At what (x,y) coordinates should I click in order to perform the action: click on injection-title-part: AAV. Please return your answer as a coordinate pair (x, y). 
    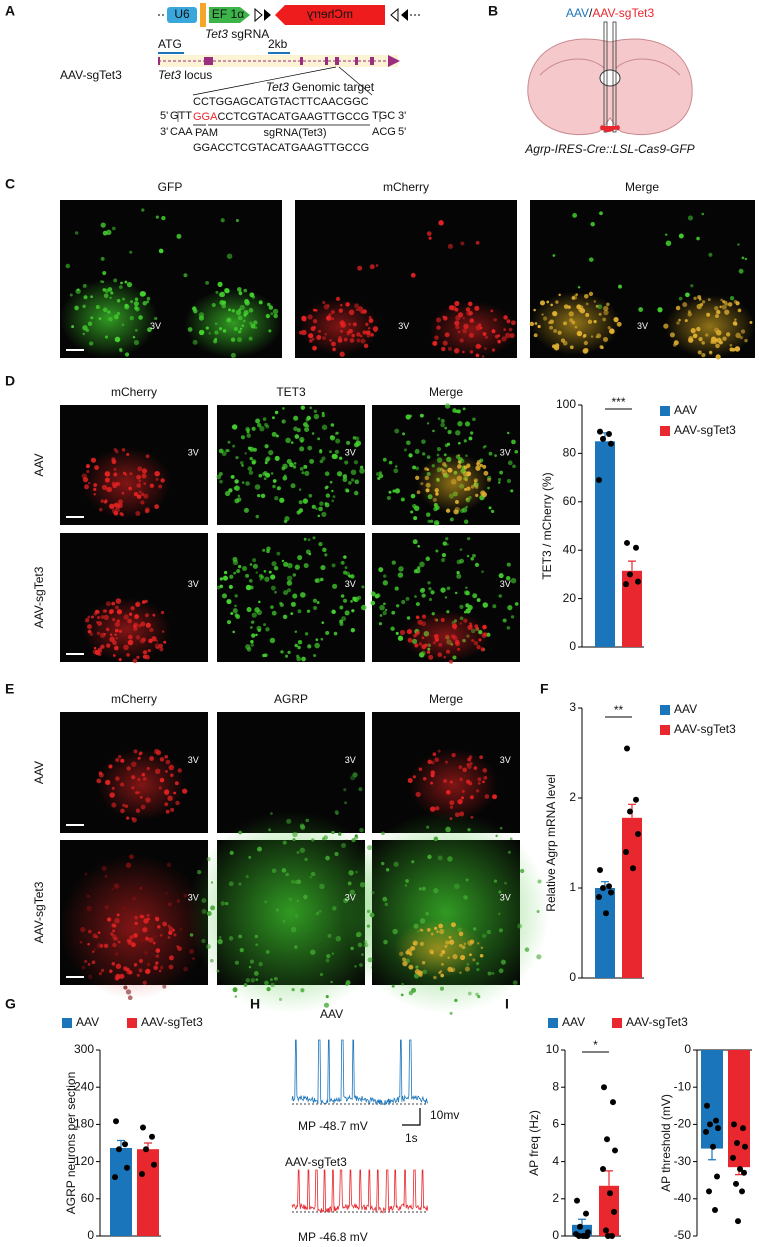
    Looking at the image, I should click on (577, 13).